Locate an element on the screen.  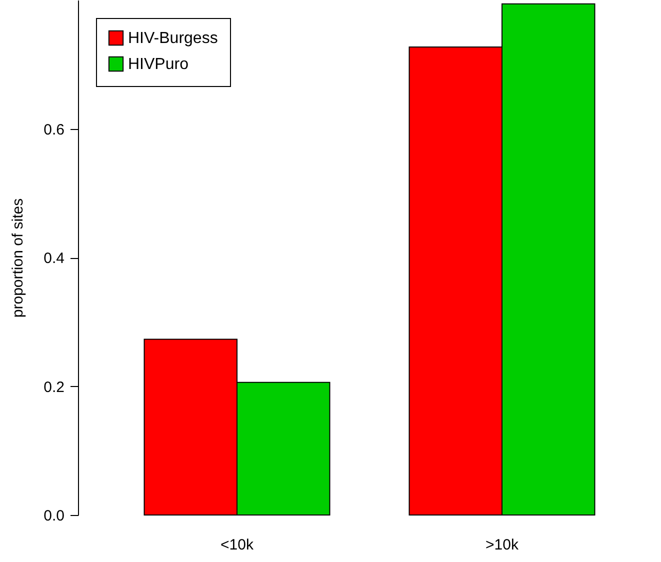
legend-label: HIV-Burgess is located at coordinates (173, 38).